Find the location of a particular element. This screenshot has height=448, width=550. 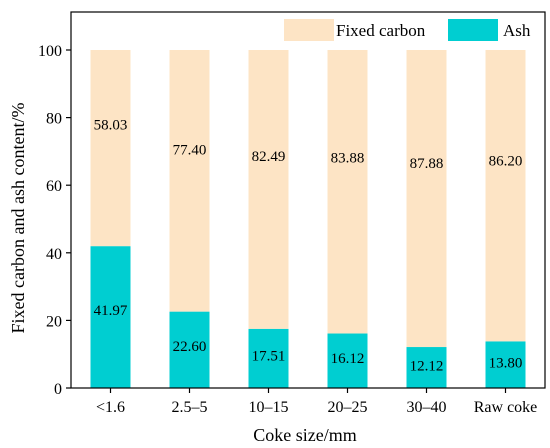

x-tick-label-4: 30–40 is located at coordinates (427, 407).